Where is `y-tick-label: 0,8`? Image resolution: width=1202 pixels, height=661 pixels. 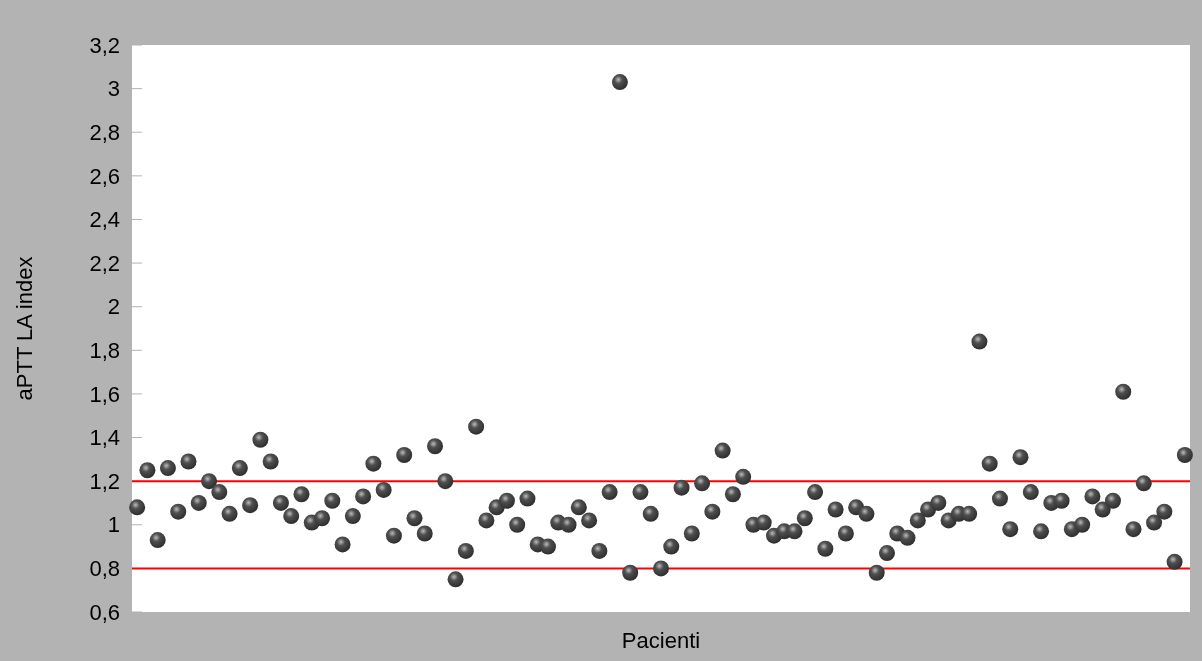 y-tick-label: 0,8 is located at coordinates (104, 569).